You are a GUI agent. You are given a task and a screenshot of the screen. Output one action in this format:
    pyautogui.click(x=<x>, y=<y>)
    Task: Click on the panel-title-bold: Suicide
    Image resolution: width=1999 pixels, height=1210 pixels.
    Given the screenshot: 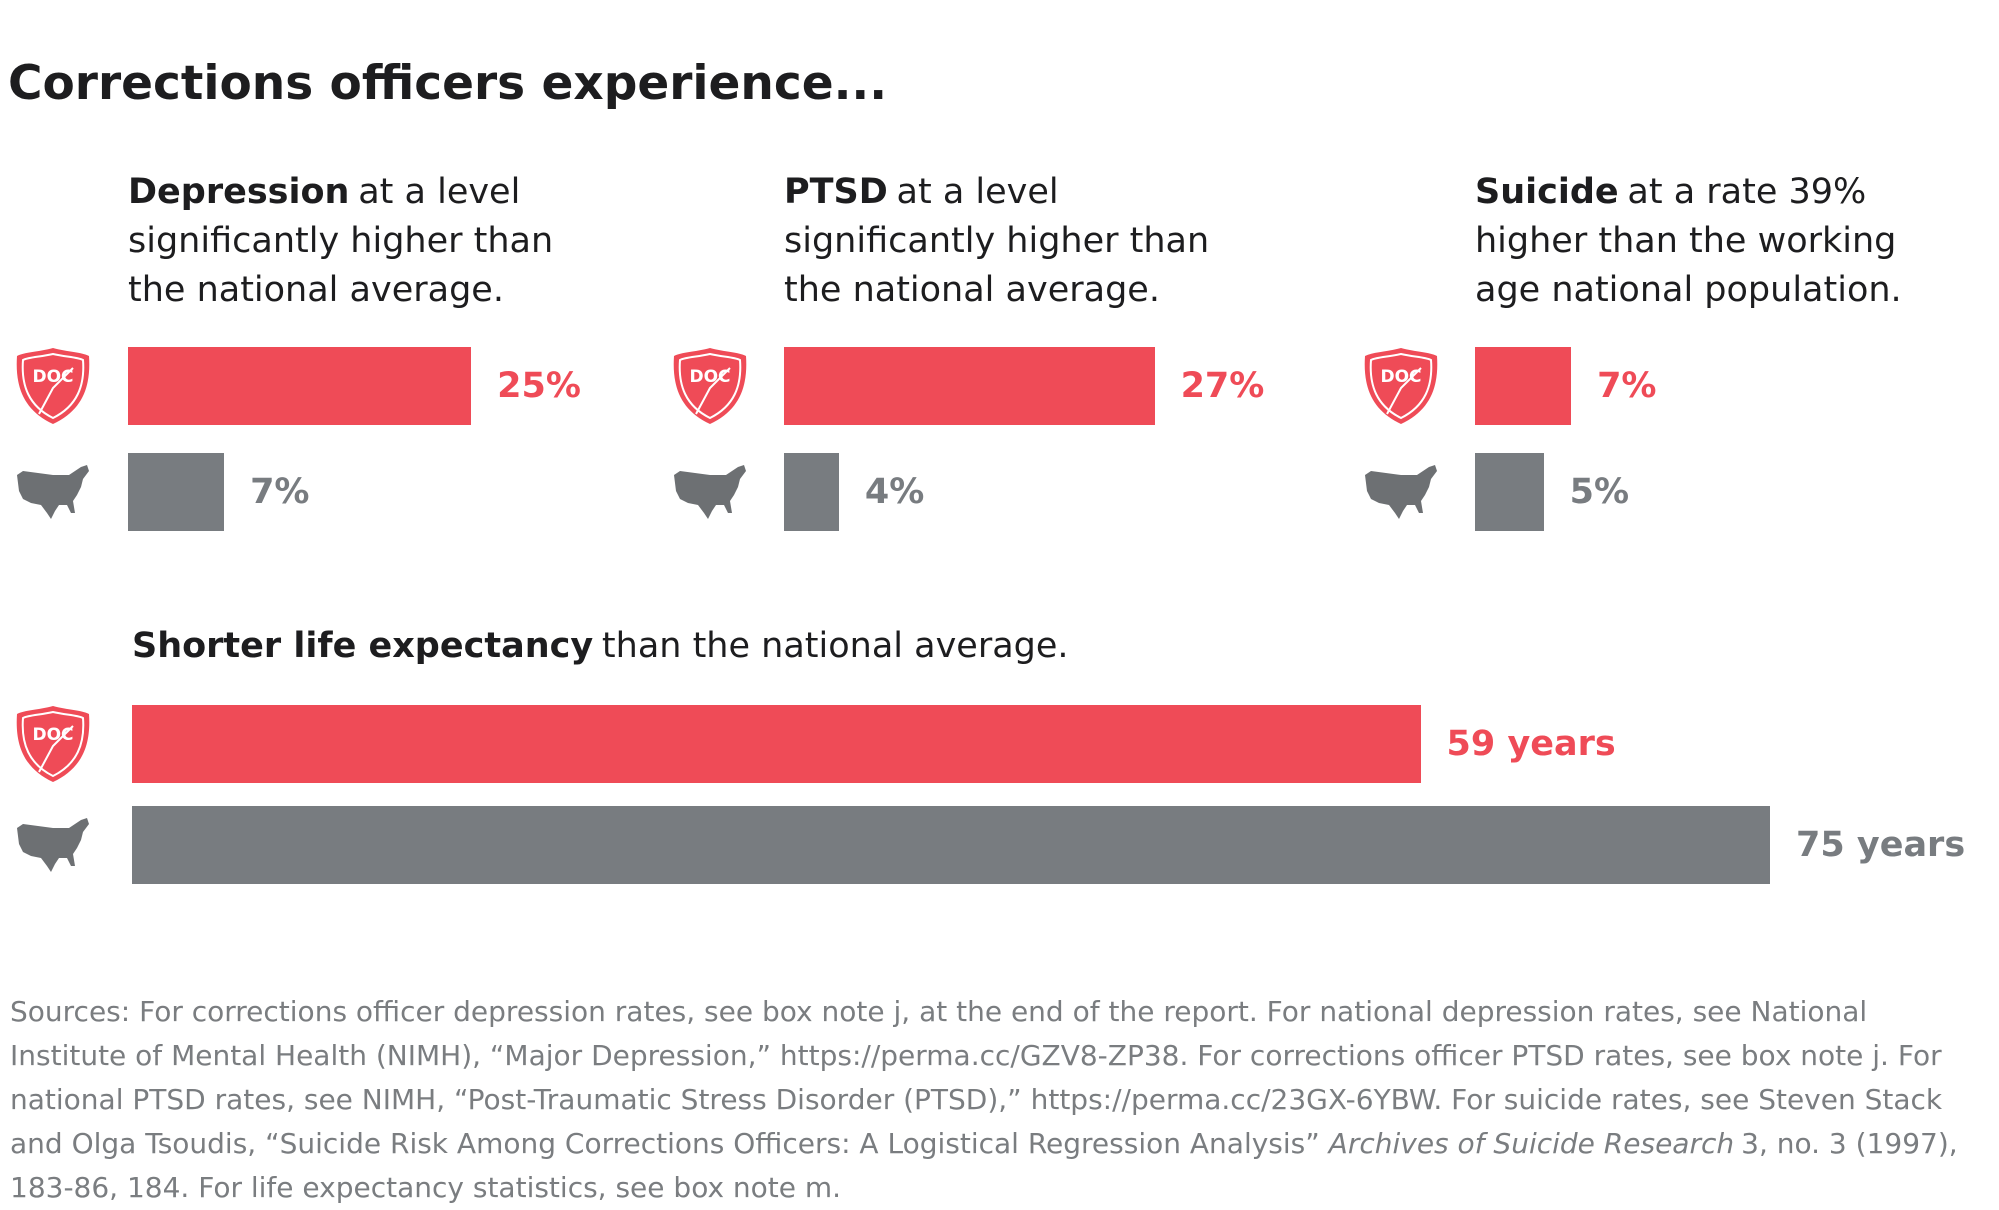 What is the action you would take?
    pyautogui.click(x=1547, y=192)
    